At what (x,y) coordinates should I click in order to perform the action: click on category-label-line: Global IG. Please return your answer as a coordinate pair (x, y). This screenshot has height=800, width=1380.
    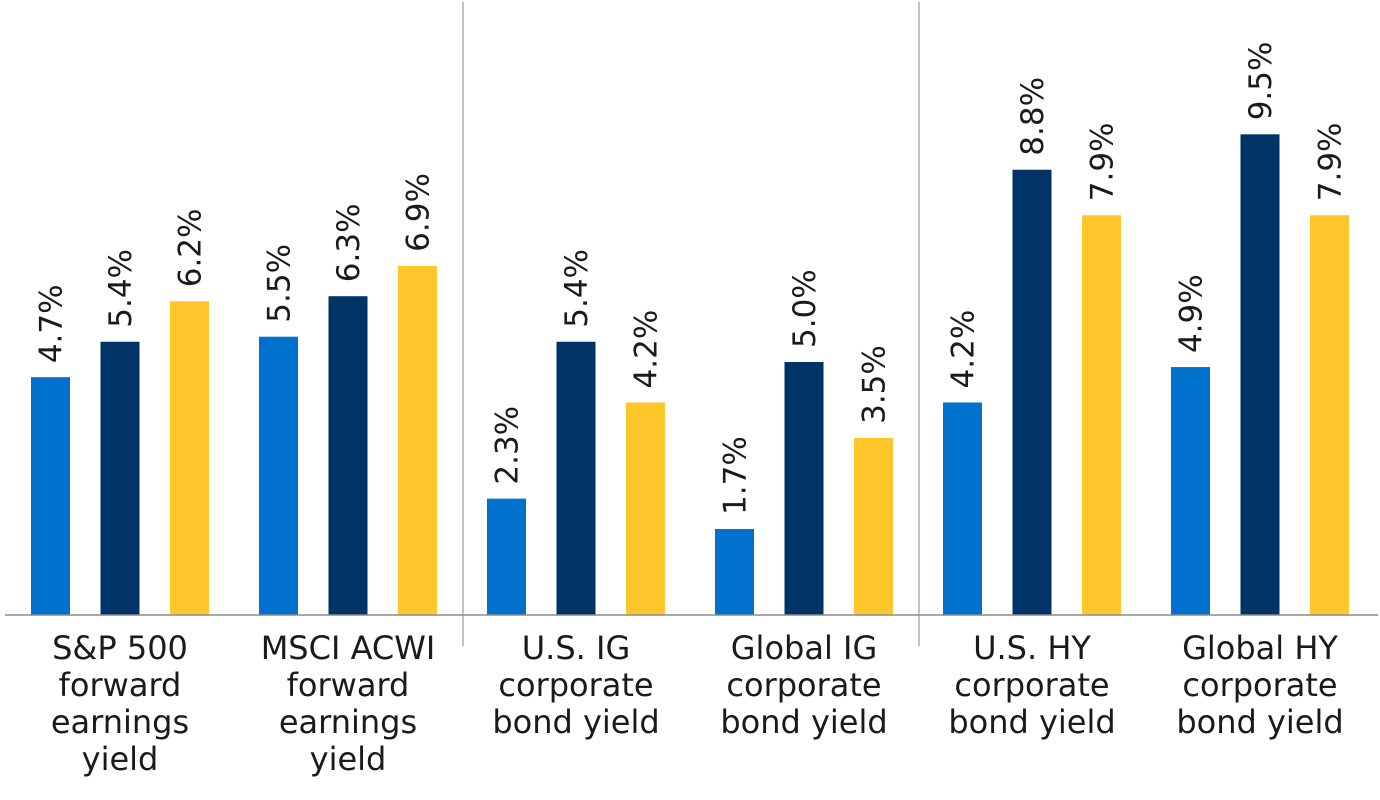
    Looking at the image, I should click on (804, 648).